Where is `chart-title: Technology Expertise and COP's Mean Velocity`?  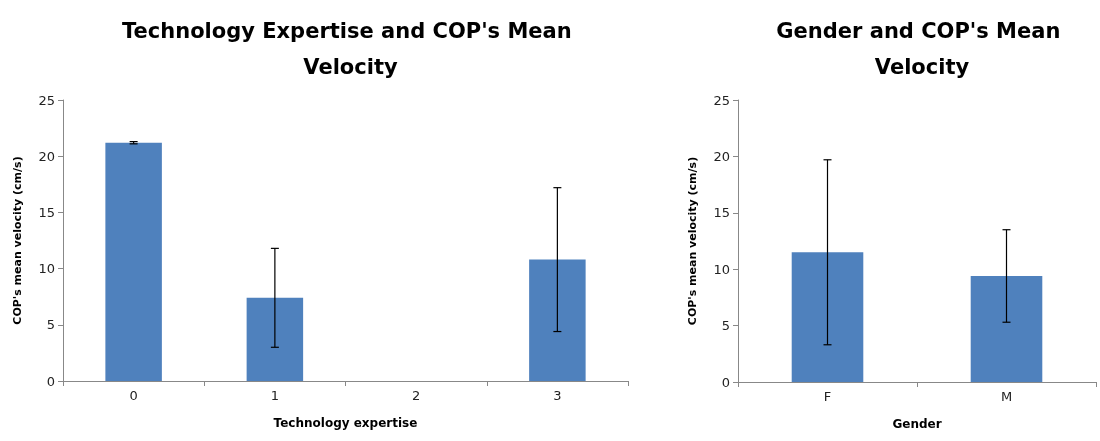 chart-title: Technology Expertise and COP's Mean Velocity is located at coordinates (350, 49).